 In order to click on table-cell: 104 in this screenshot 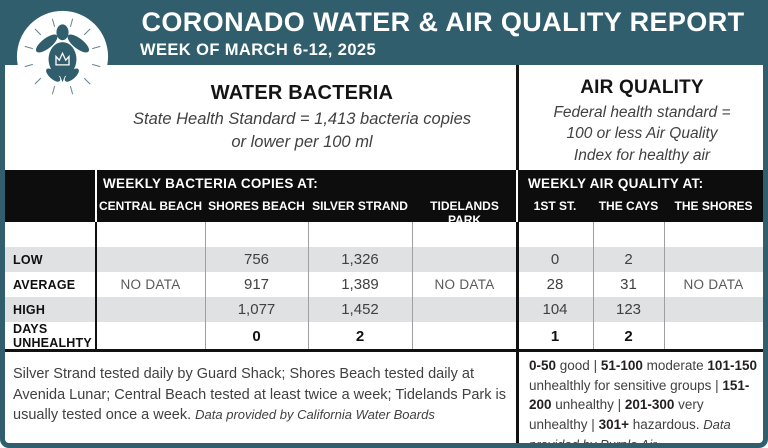, I will do `click(555, 309)`.